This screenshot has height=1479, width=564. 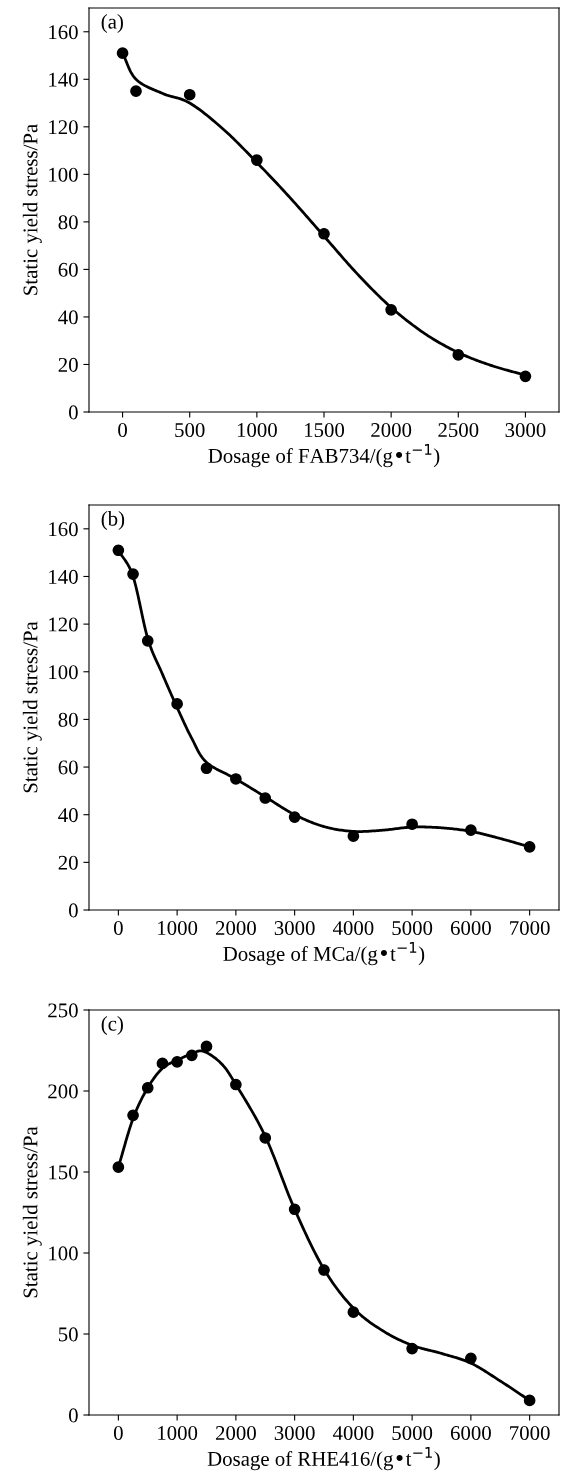 What do you see at coordinates (190, 430) in the screenshot?
I see `x-tick-label: 500` at bounding box center [190, 430].